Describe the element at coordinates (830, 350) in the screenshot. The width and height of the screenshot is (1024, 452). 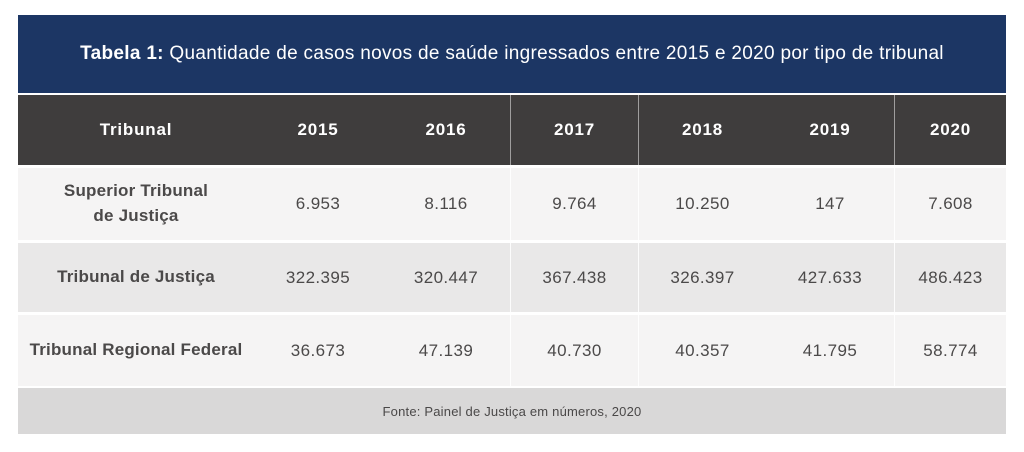
I see `value-cell-2019: 41.795` at that location.